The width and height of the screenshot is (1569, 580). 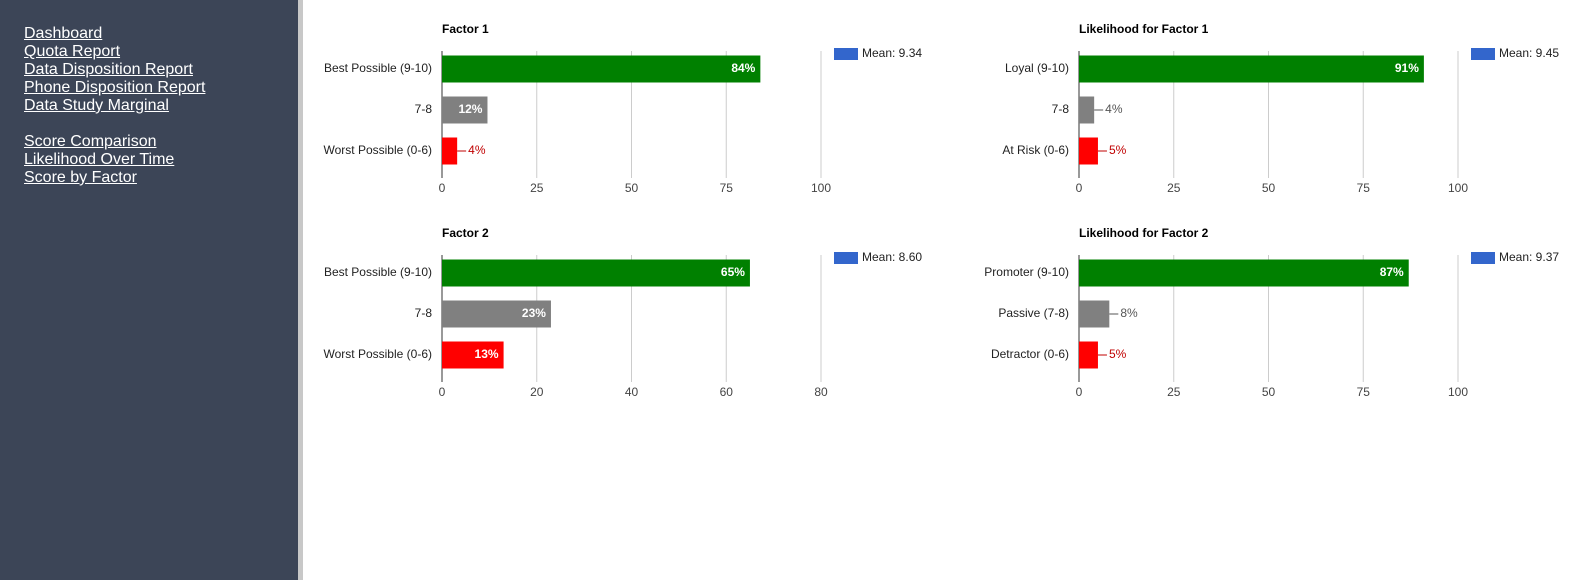 I want to click on category-label: At Risk (0-6), so click(x=1035, y=150).